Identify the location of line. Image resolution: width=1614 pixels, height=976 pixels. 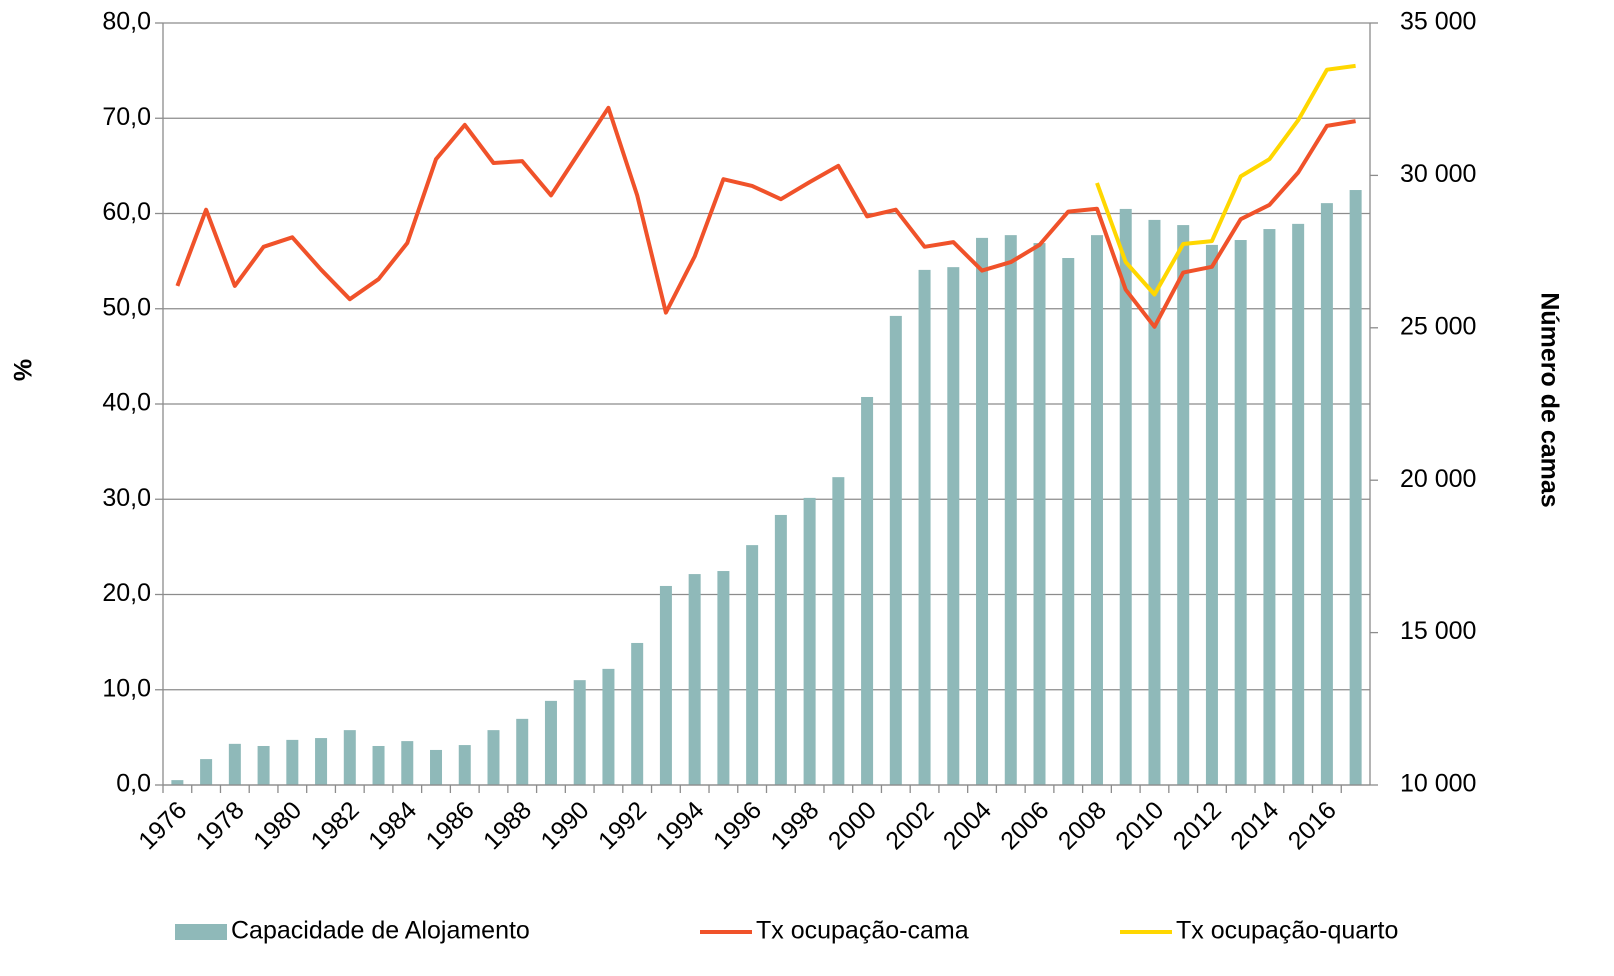
(1225, 180).